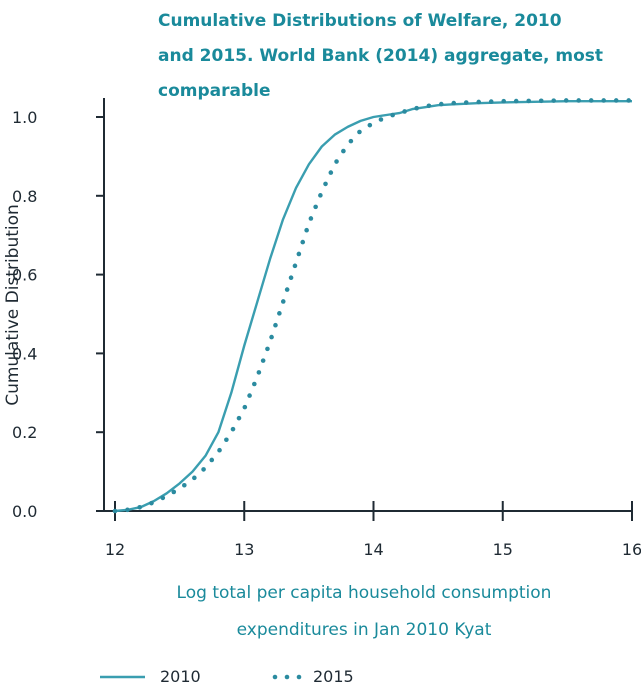 The image size is (641, 693). I want to click on chart-title-line-3: comparable, so click(214, 91).